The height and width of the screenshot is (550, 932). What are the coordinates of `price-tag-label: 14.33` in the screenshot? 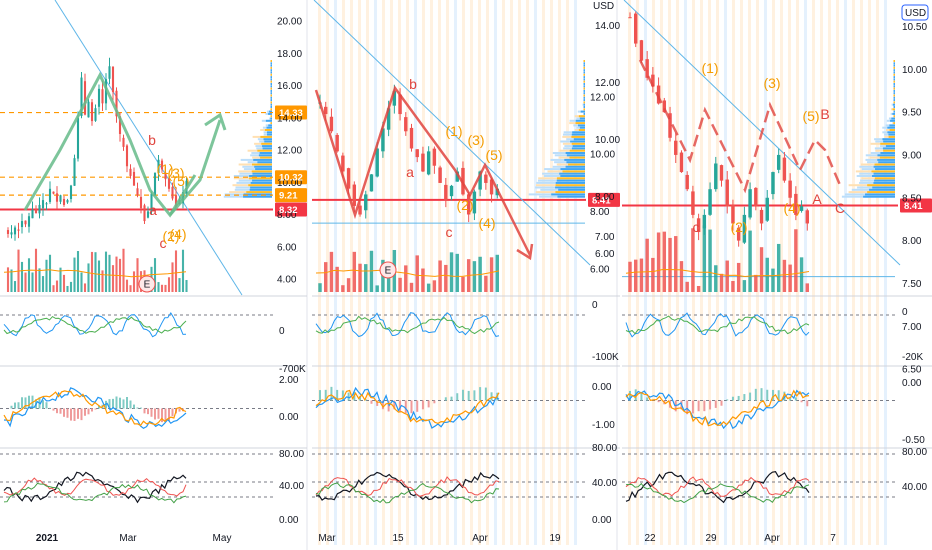 It's located at (291, 113).